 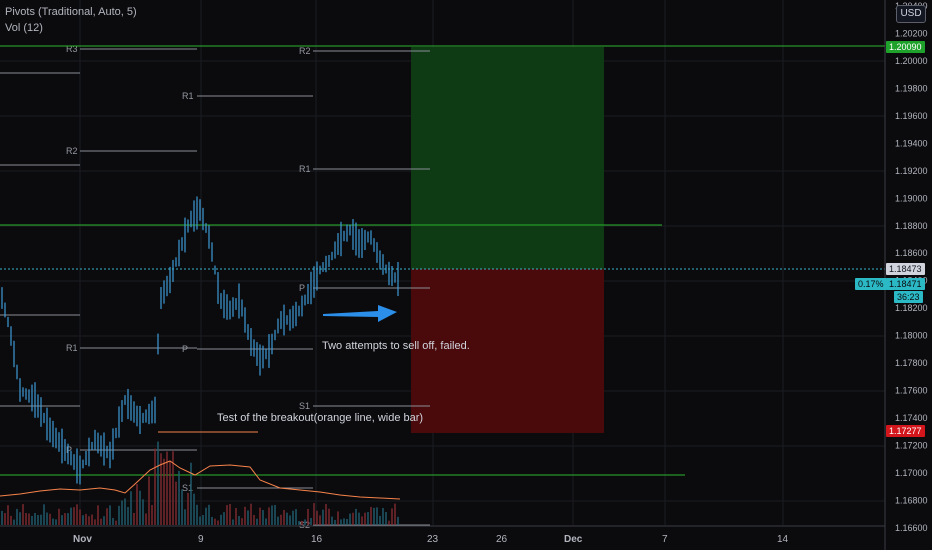 What do you see at coordinates (302, 288) in the screenshot?
I see `pivot-label-p-a: P` at bounding box center [302, 288].